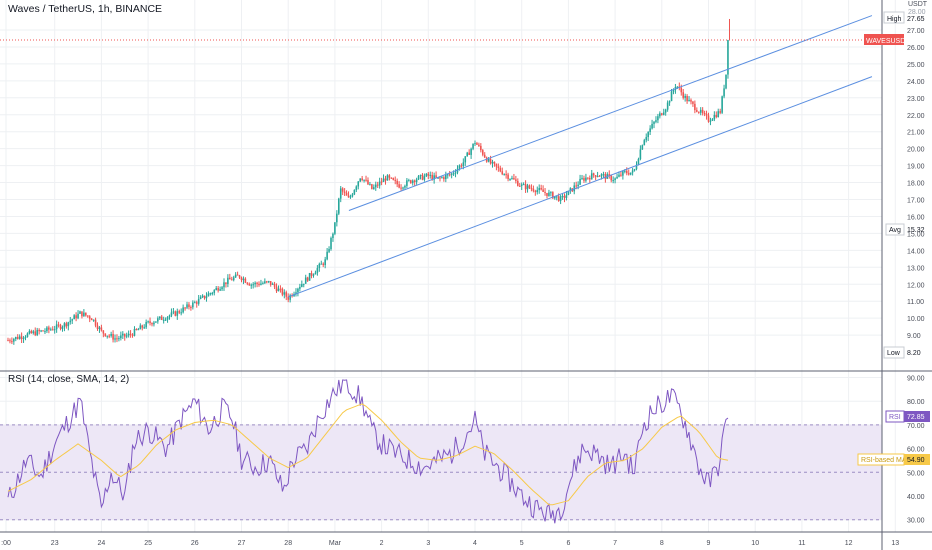  What do you see at coordinates (755, 543) in the screenshot?
I see `time-tick-label: 10` at bounding box center [755, 543].